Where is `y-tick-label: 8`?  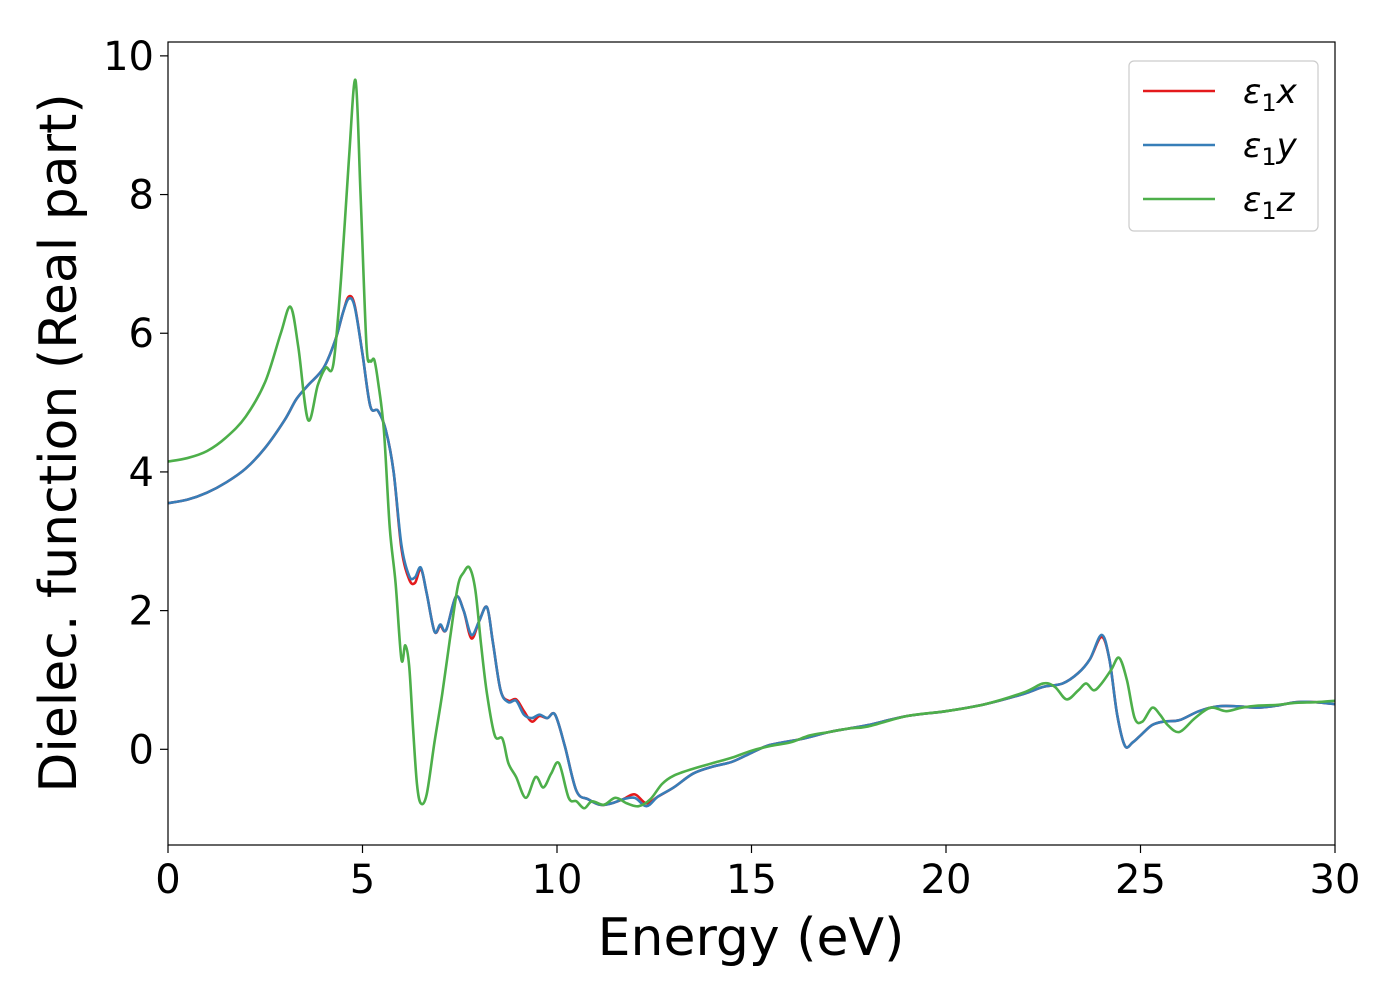
y-tick-label: 8 is located at coordinates (141, 196).